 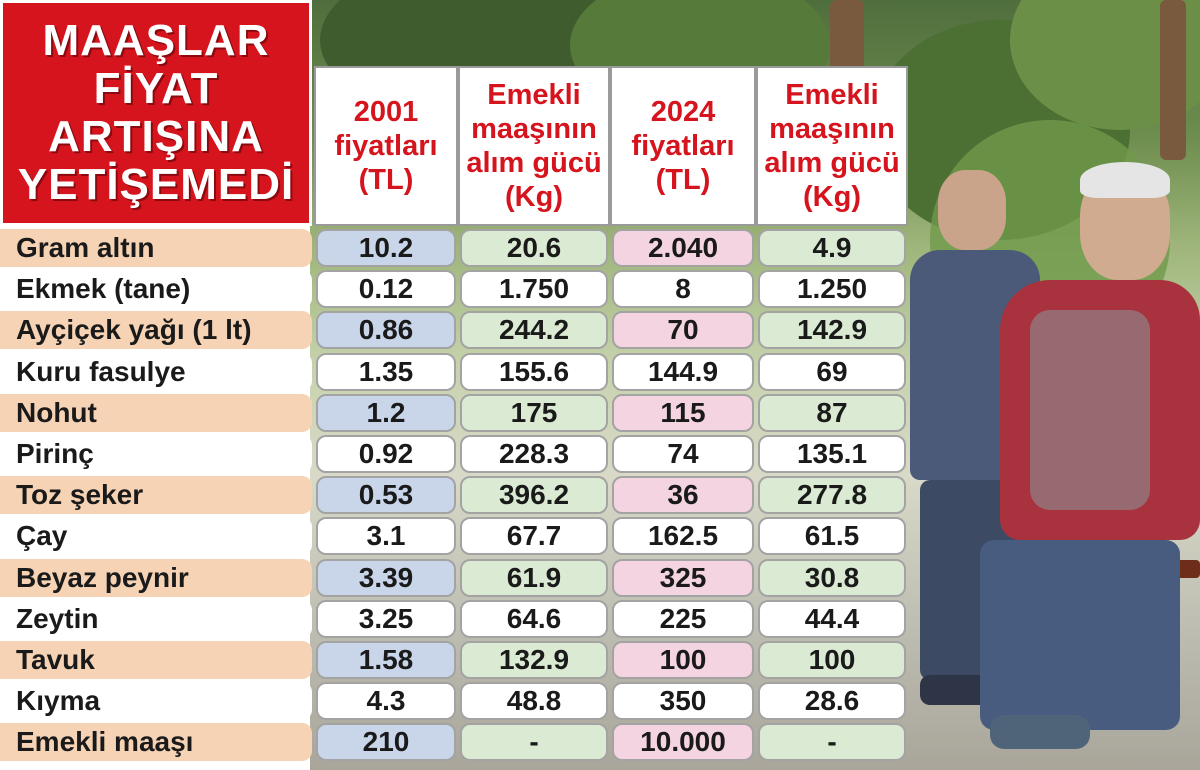 I want to click on table-cell: 1.58, so click(x=386, y=660).